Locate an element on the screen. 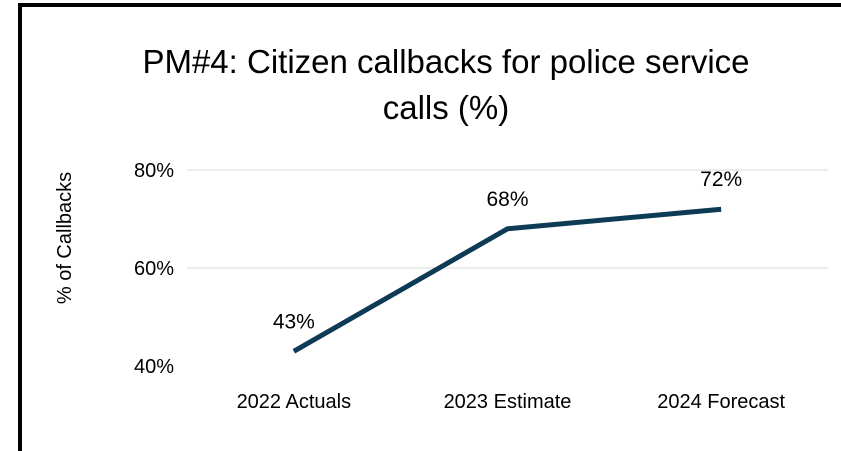 The height and width of the screenshot is (451, 841). y-tick-labels: 40% 60% 80% is located at coordinates (154, 269).